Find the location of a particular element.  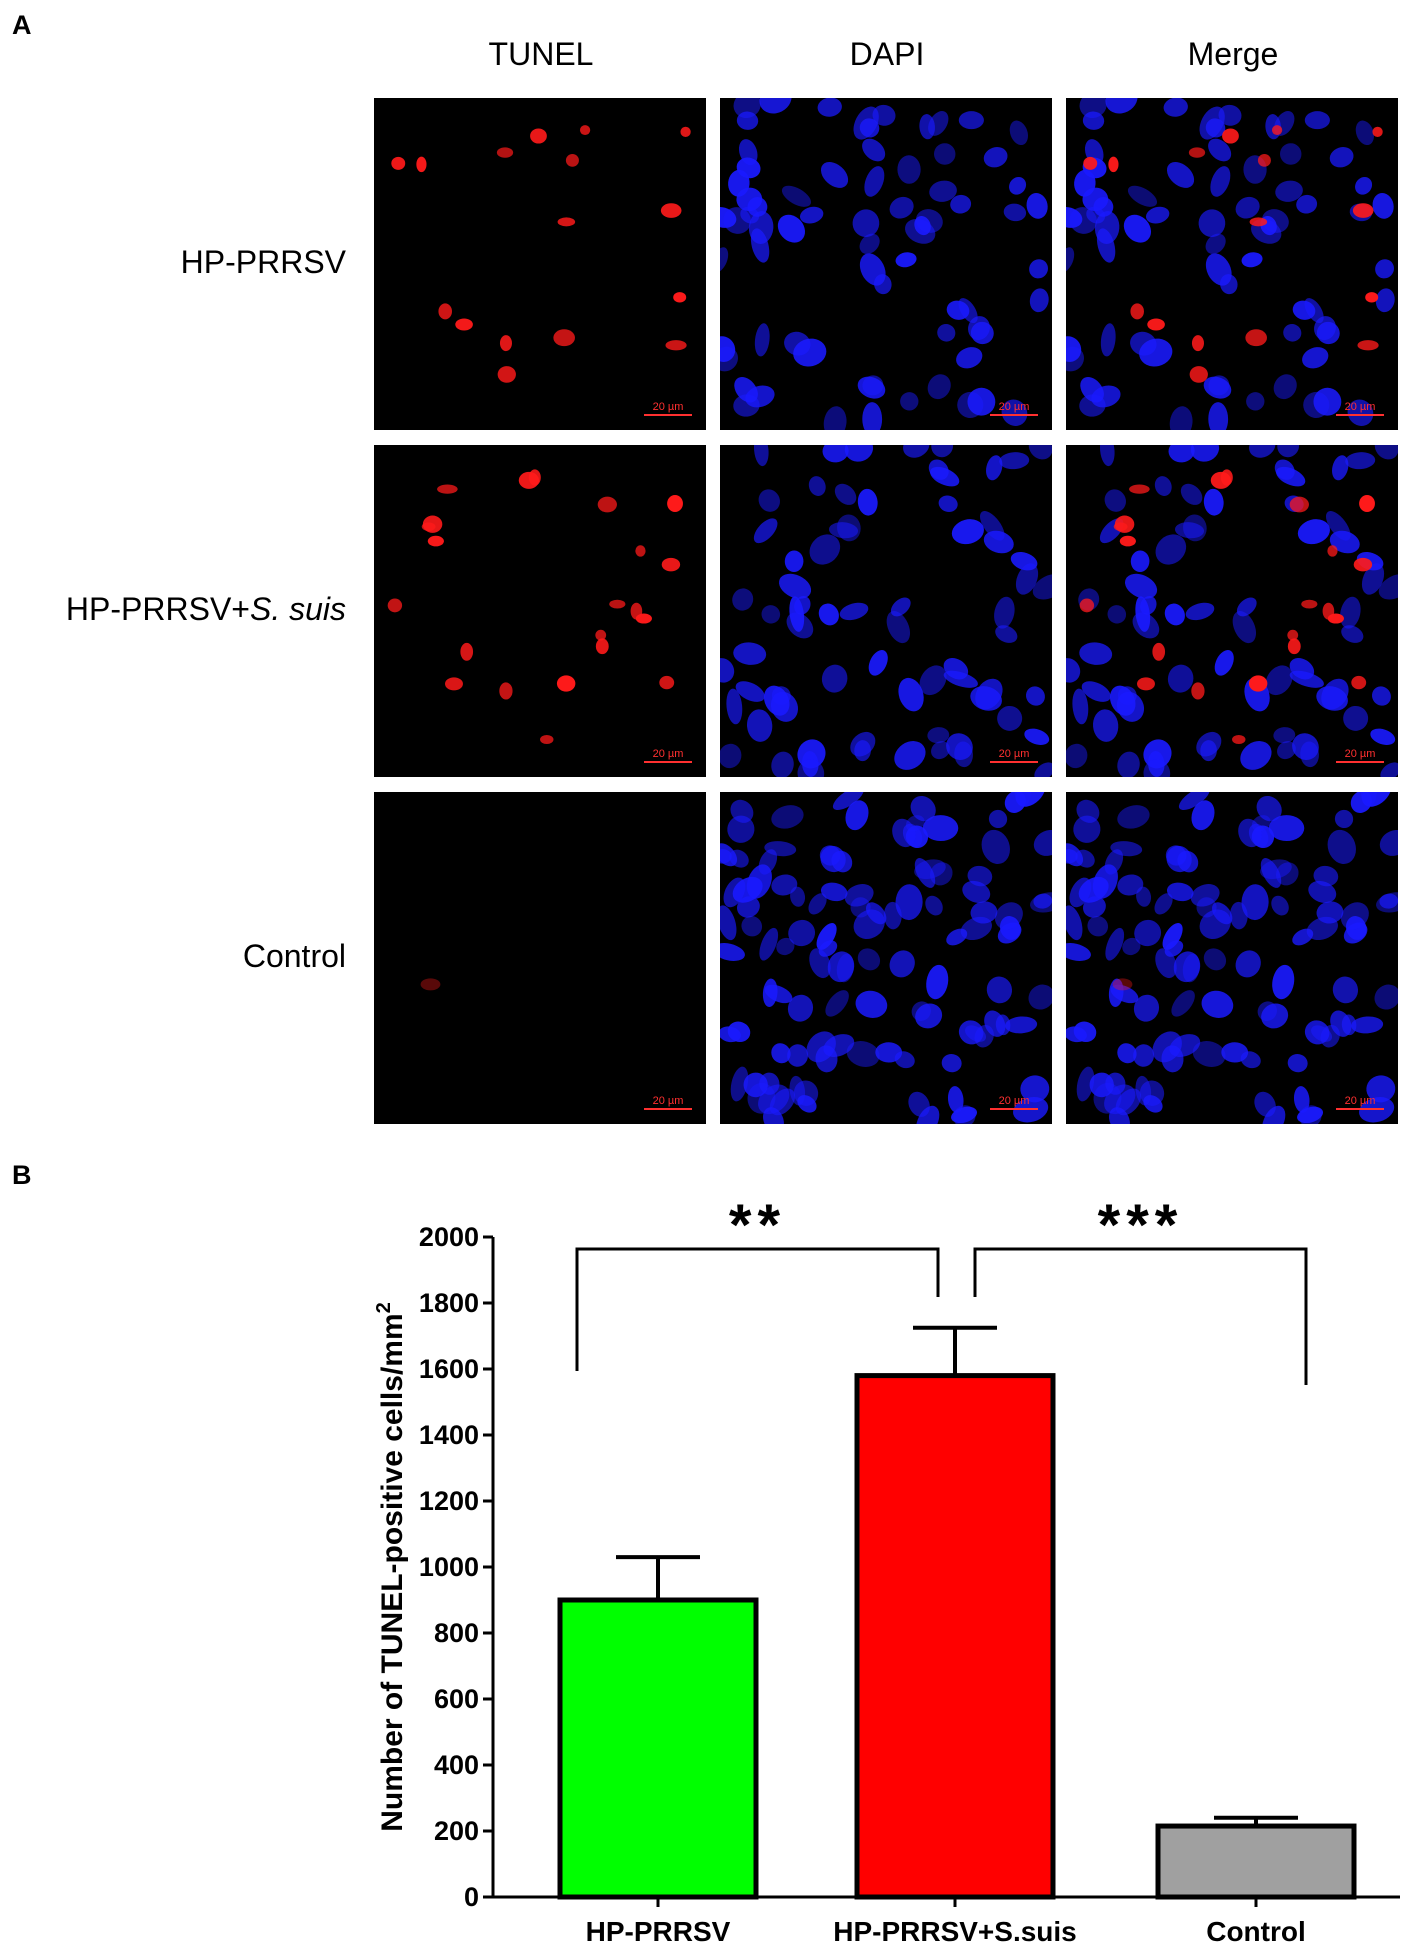

scale-bar-label: 20 µm is located at coordinates (1014, 1101).